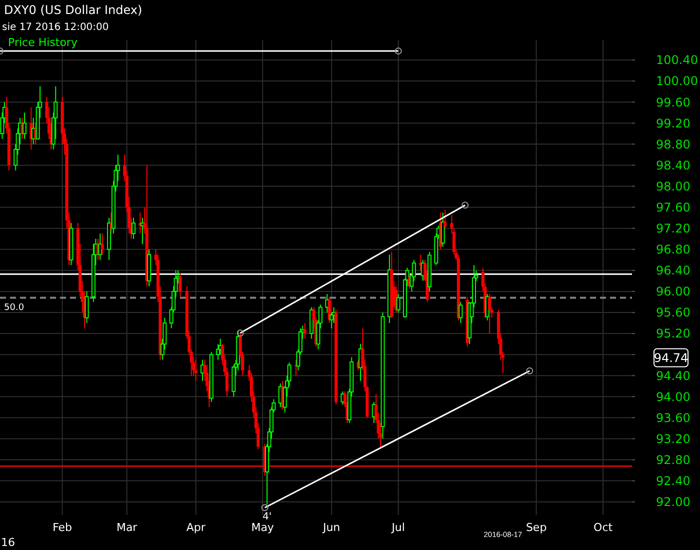 The width and height of the screenshot is (700, 550). Describe the element at coordinates (397, 527) in the screenshot. I see `x-tick-label: Jul` at that location.